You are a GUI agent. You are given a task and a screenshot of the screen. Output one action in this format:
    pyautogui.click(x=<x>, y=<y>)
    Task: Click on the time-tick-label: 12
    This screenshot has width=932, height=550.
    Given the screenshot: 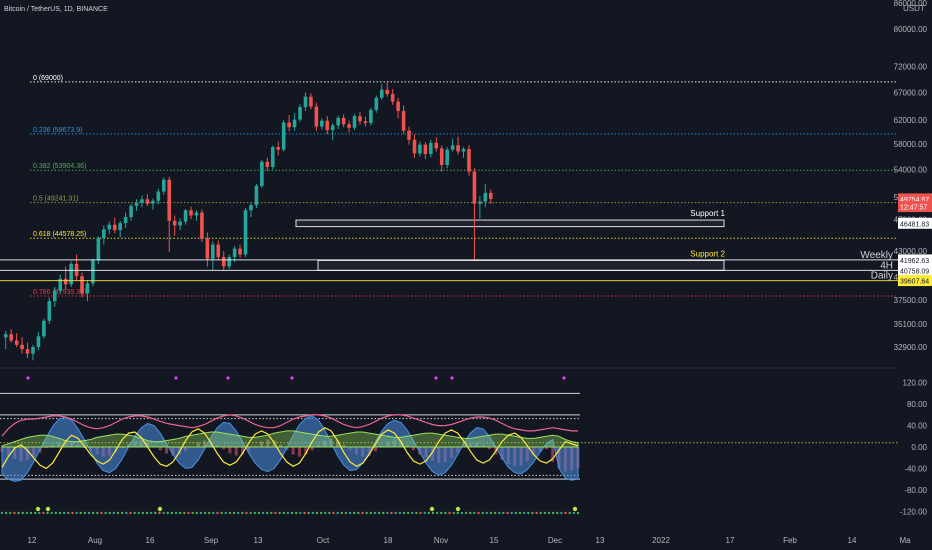 What is the action you would take?
    pyautogui.click(x=32, y=540)
    